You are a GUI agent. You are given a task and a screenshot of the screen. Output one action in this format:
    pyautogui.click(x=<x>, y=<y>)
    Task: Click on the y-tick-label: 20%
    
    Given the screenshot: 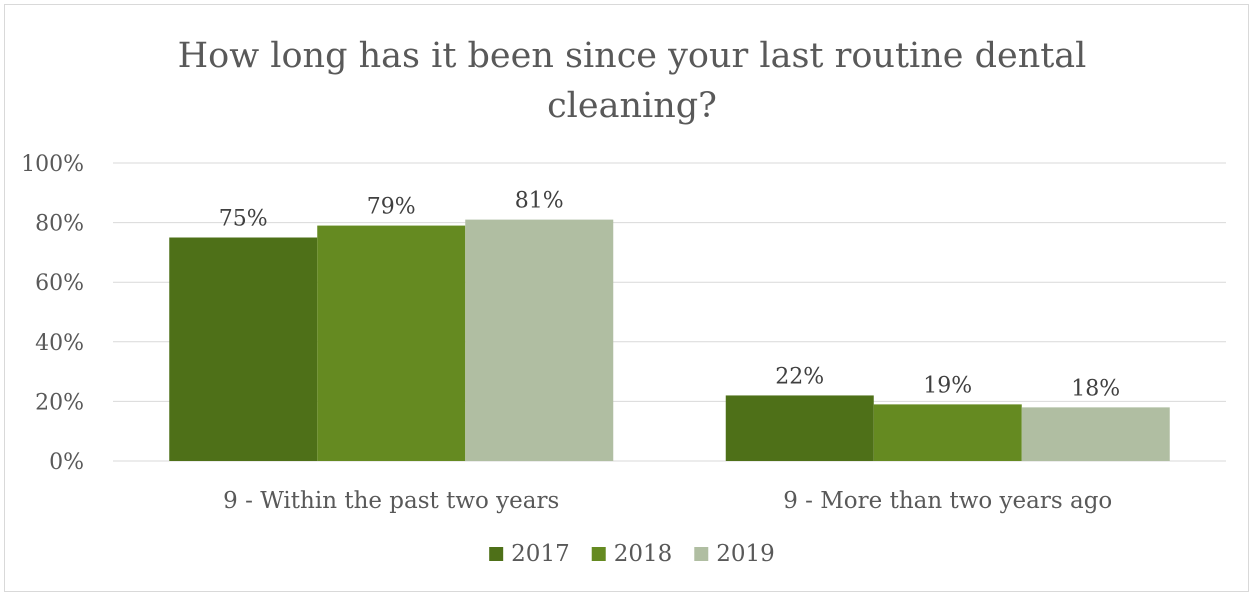 What is the action you would take?
    pyautogui.click(x=59, y=402)
    